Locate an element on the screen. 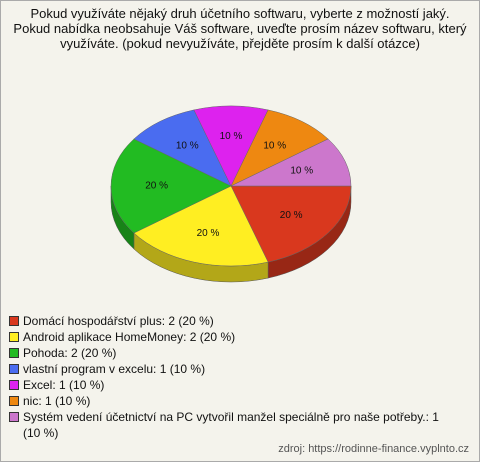 The height and width of the screenshot is (462, 480). legend-label: Domácí hospodářství plus: 2 (20 %) is located at coordinates (118, 321).